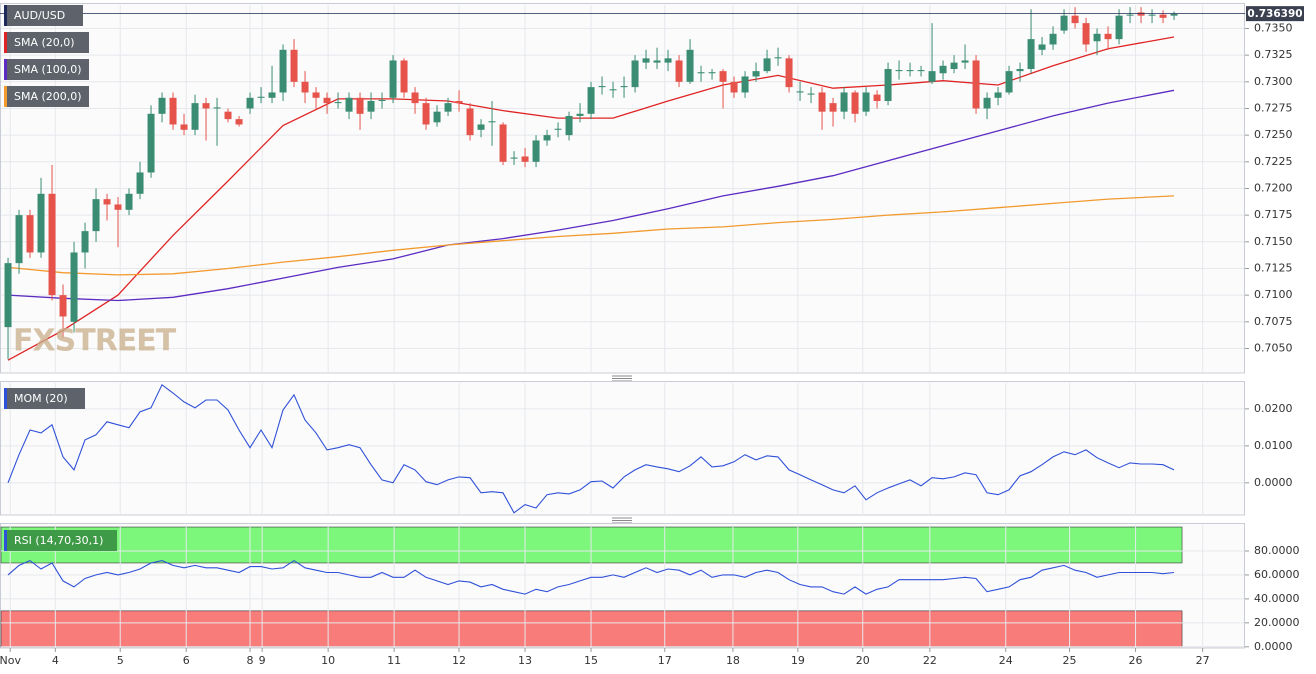 Image resolution: width=1316 pixels, height=674 pixels. Describe the element at coordinates (55, 660) in the screenshot. I see `x-tick-label: 4` at that location.